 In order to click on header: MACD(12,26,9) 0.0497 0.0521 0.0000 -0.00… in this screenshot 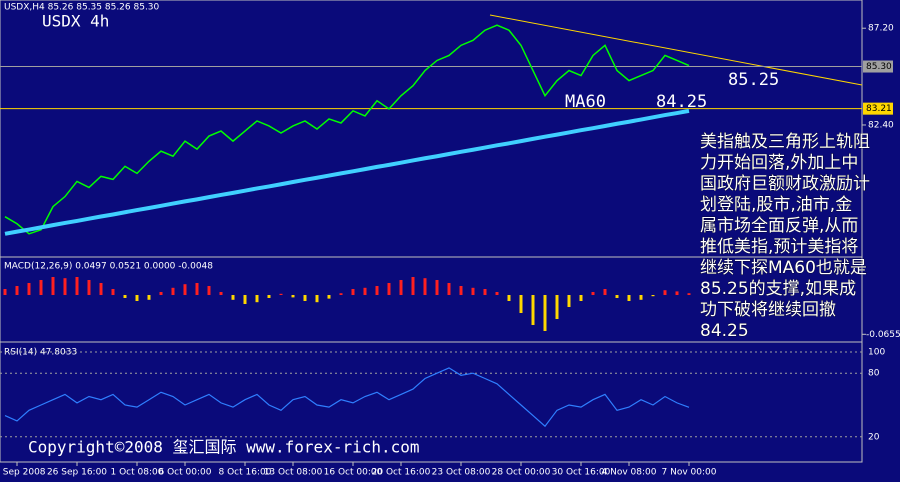, I will do `click(108, 267)`.